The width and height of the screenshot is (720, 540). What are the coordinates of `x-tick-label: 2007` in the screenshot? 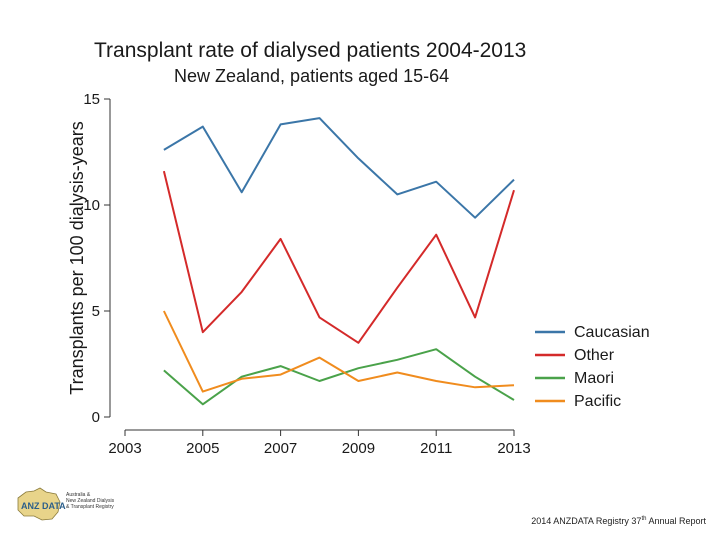 It's located at (280, 448).